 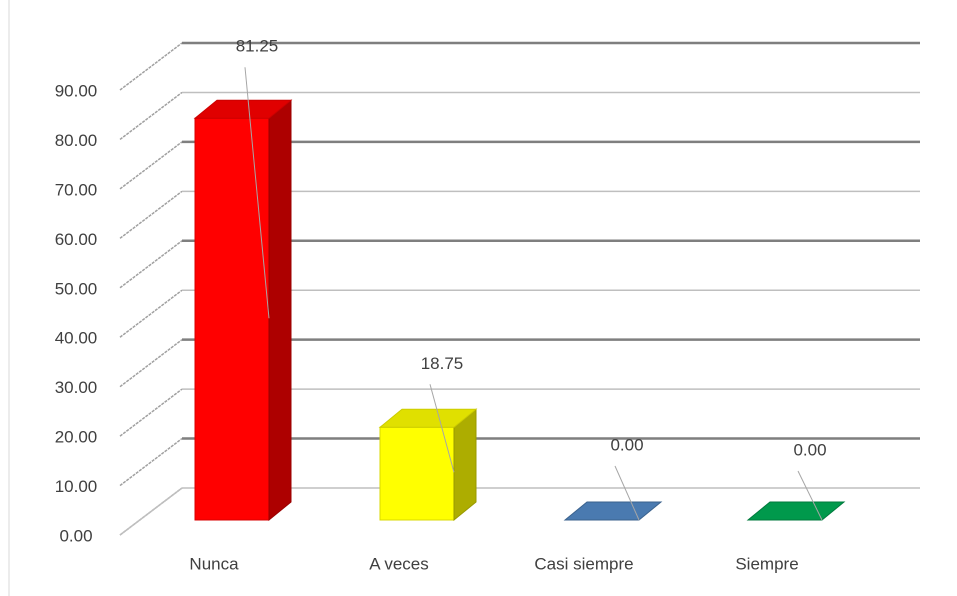 I want to click on value-label: 18.75, so click(x=442, y=363).